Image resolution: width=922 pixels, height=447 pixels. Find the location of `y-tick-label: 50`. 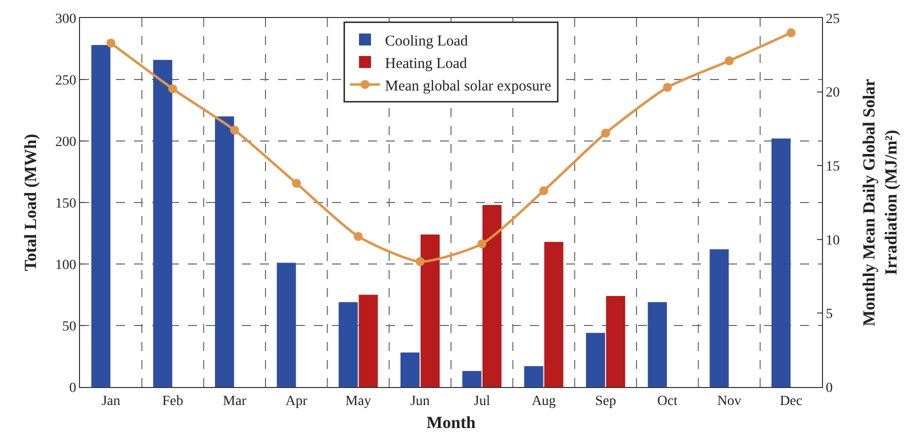

y-tick-label: 50 is located at coordinates (69, 326).